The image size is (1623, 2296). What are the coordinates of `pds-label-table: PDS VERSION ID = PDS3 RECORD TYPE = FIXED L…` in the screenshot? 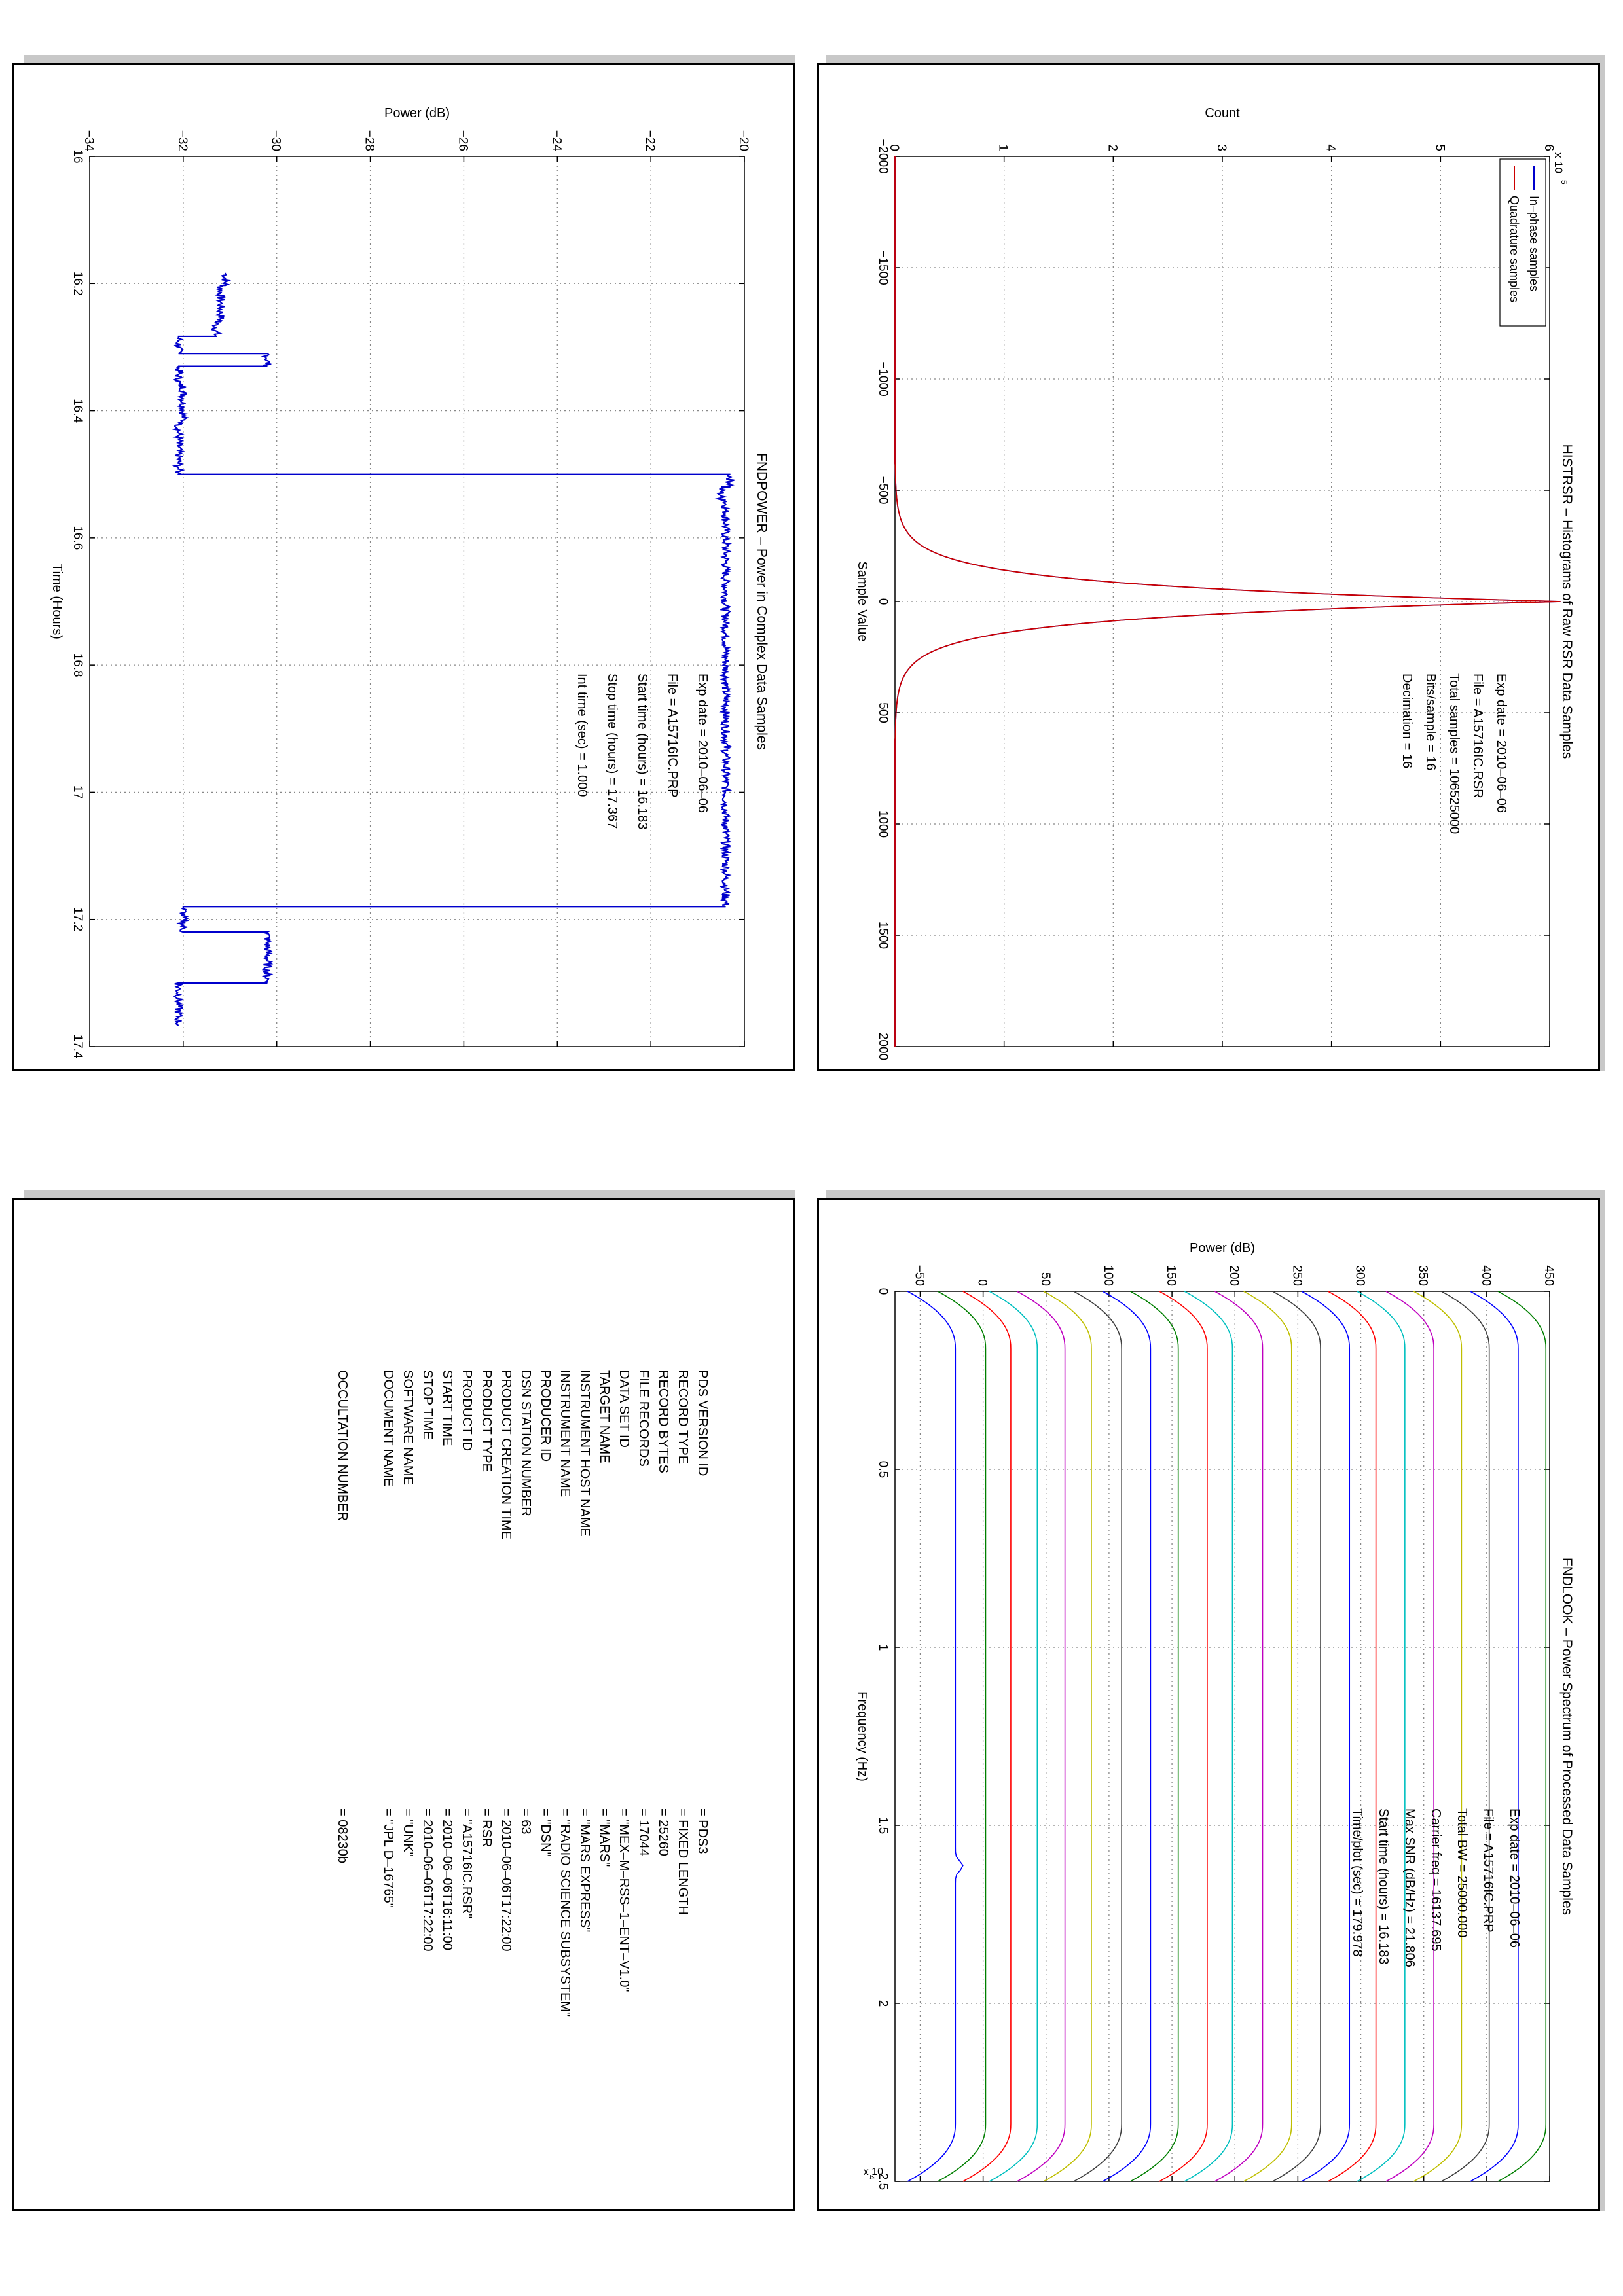 It's located at (522, 1694).